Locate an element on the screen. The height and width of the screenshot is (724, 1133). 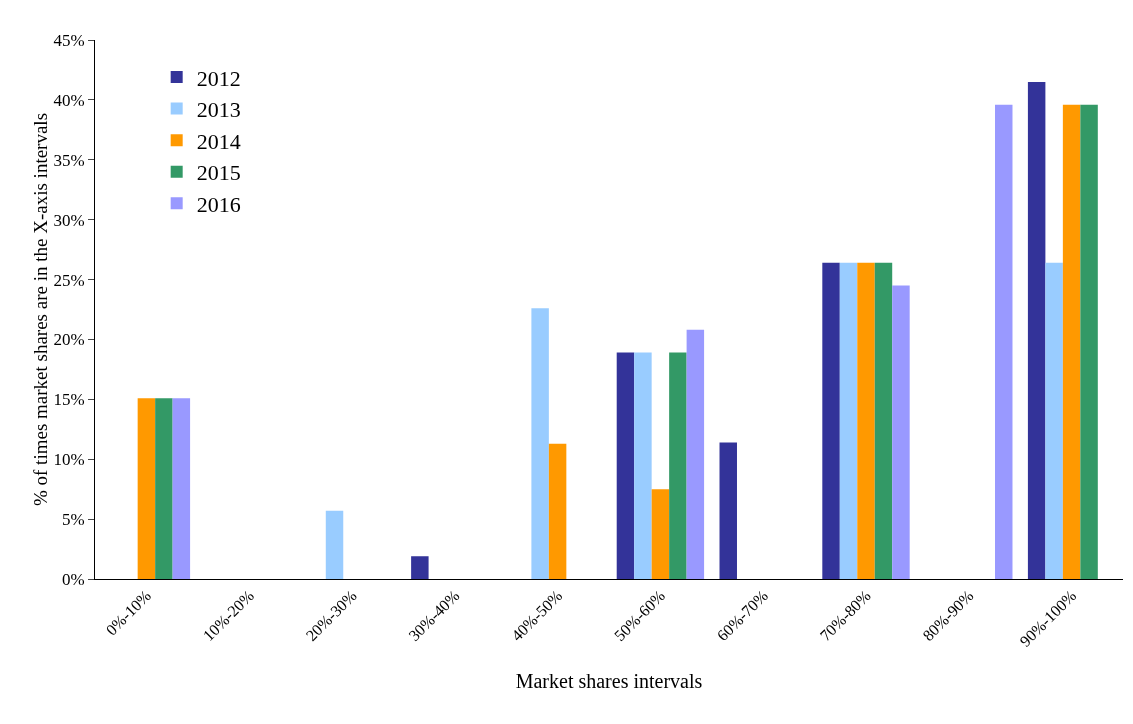
x-axis-title: Market shares intervals is located at coordinates (609, 681).